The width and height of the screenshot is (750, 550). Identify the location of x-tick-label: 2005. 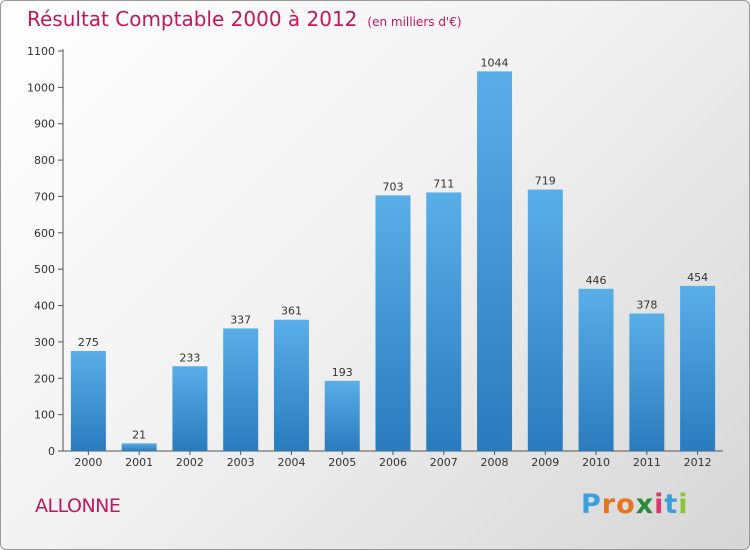
(342, 462).